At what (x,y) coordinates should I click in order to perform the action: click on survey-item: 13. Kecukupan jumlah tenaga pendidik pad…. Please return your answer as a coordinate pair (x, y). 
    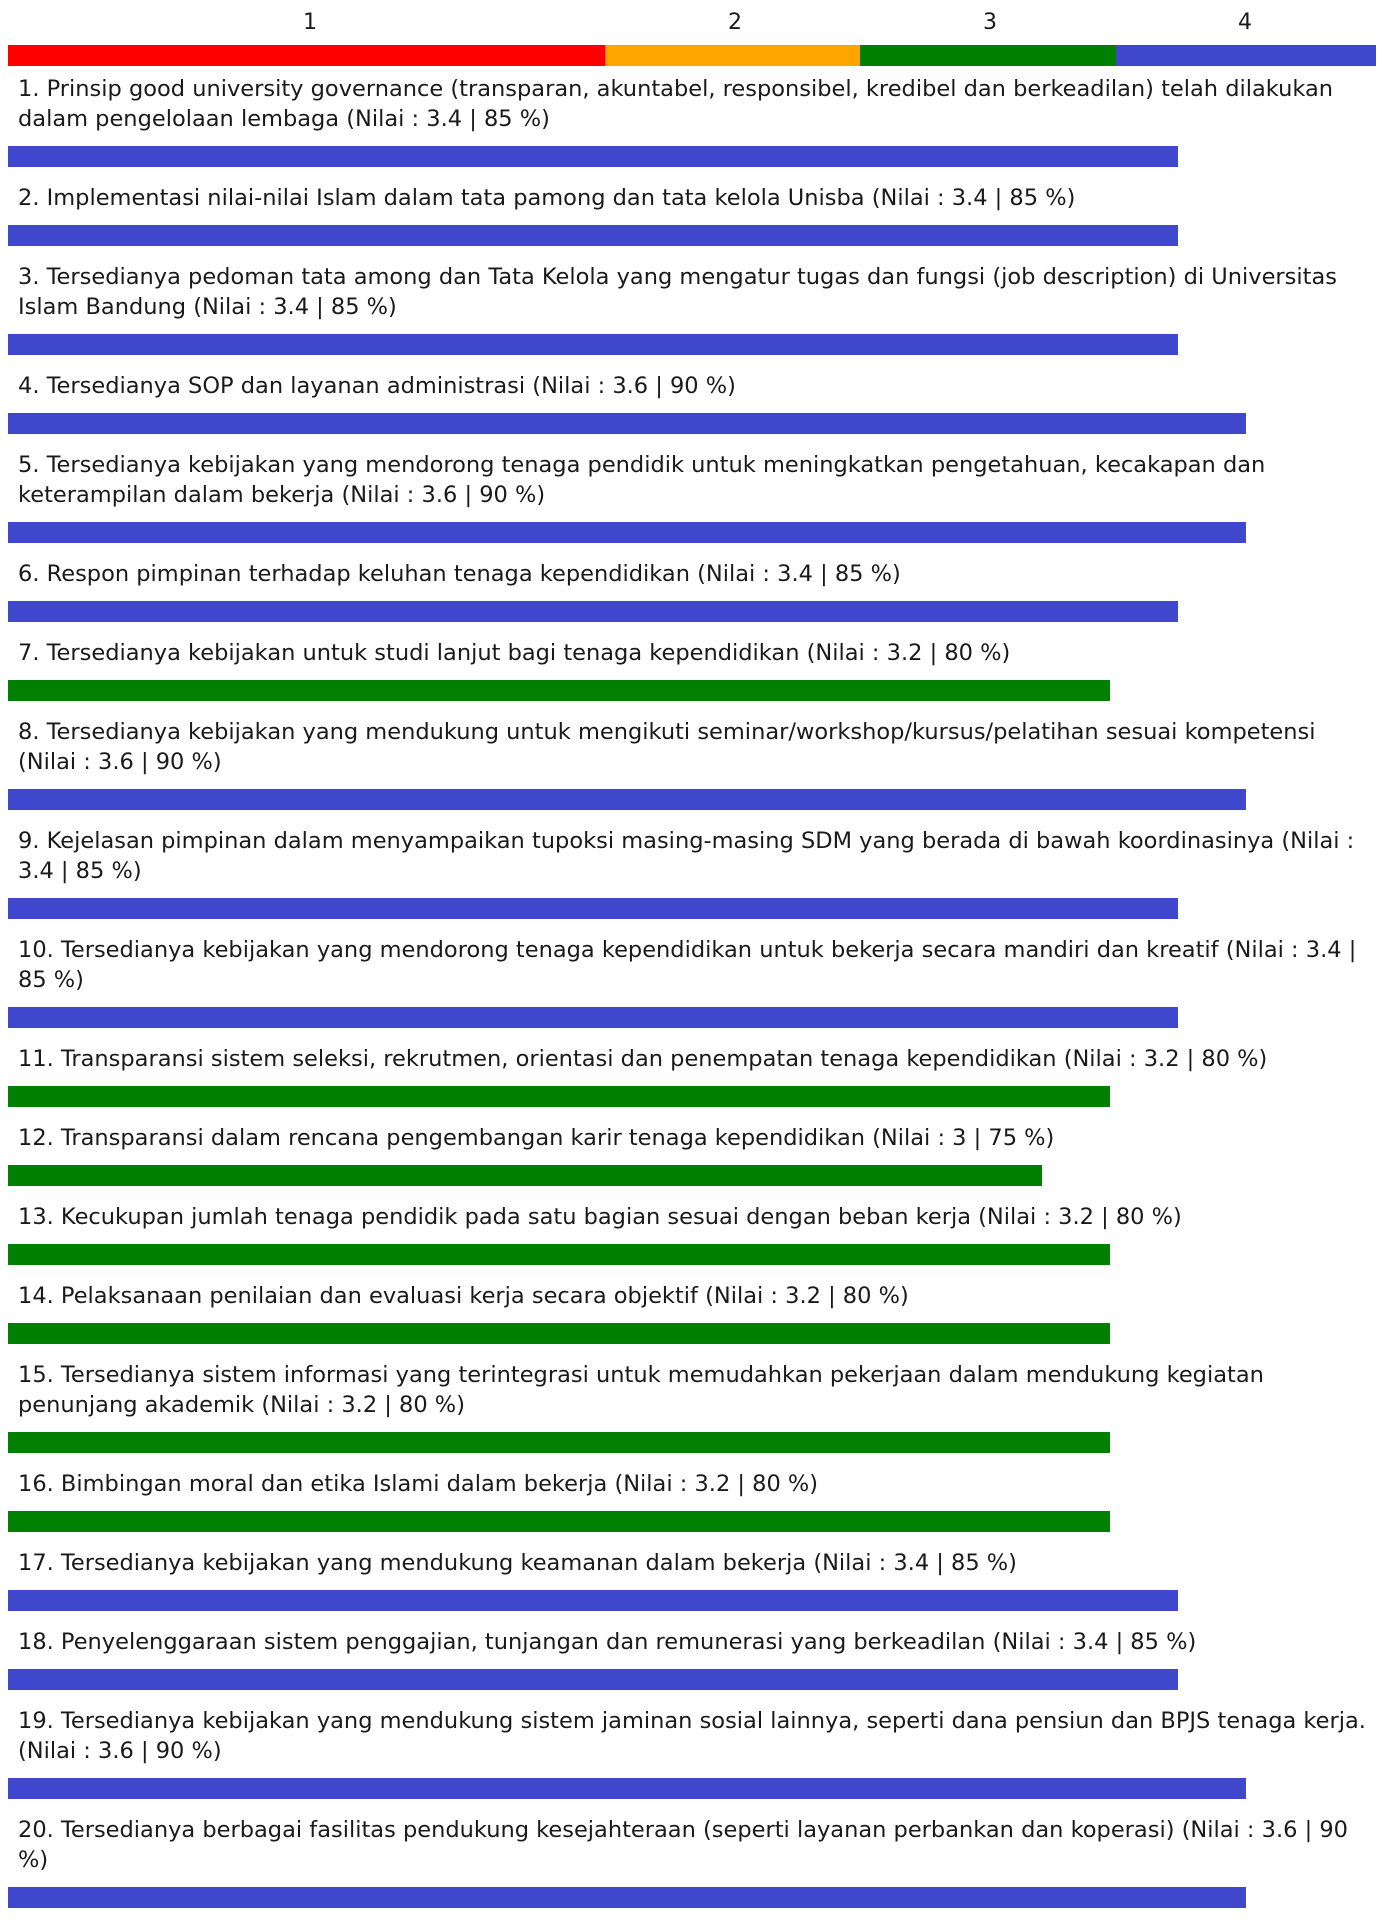
    Looking at the image, I should click on (692, 1231).